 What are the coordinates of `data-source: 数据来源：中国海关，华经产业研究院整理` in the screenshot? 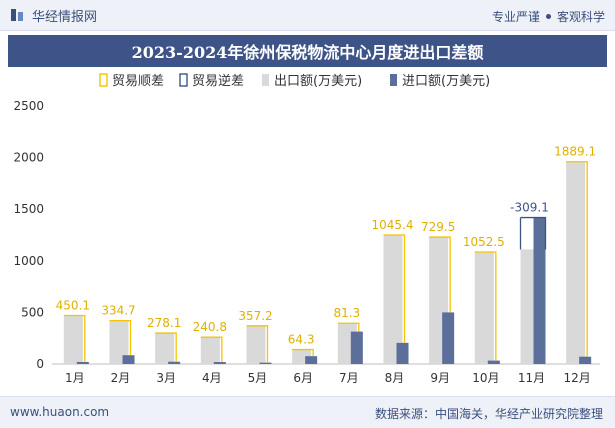 It's located at (488, 414).